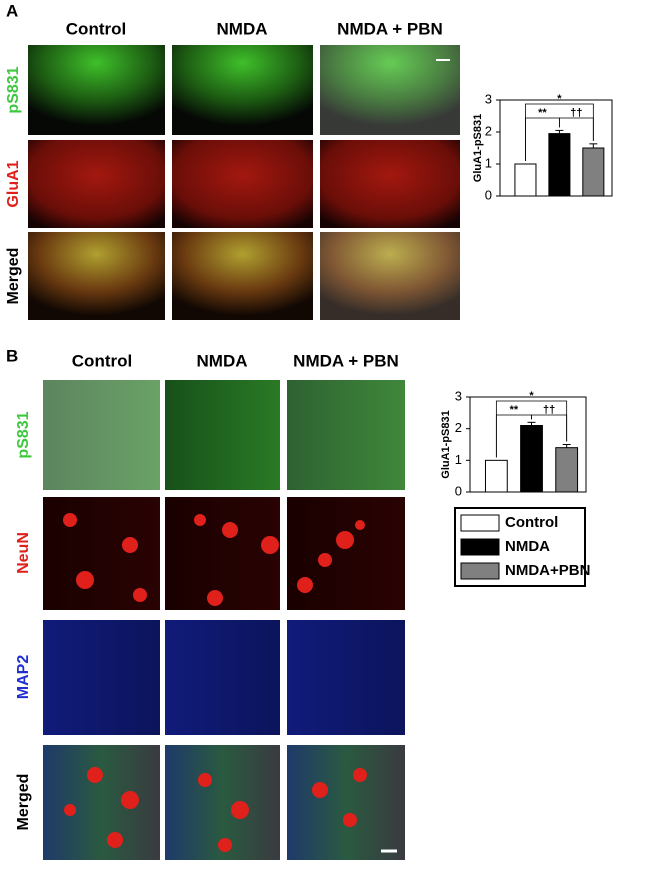 Image resolution: width=650 pixels, height=870 pixels. I want to click on legend-label: NMDA, so click(527, 546).